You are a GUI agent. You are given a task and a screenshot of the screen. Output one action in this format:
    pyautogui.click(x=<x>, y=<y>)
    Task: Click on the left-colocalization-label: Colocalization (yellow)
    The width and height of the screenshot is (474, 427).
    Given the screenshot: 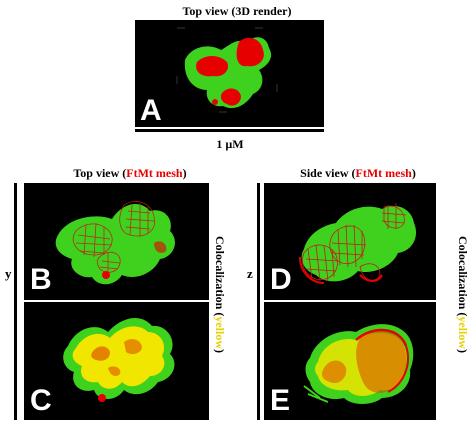 What is the action you would take?
    pyautogui.click(x=220, y=294)
    